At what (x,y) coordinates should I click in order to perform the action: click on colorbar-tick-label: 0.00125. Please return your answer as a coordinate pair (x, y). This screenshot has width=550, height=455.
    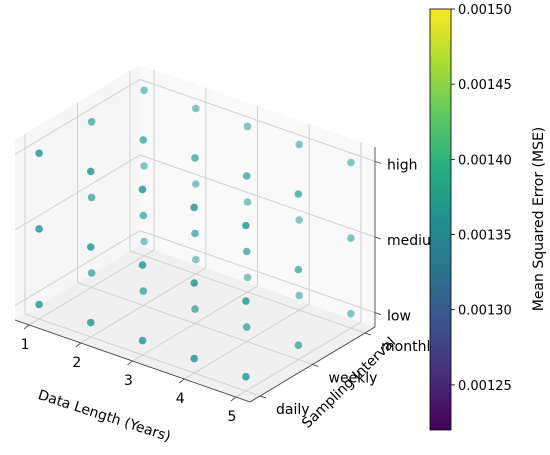
    Looking at the image, I should click on (485, 386).